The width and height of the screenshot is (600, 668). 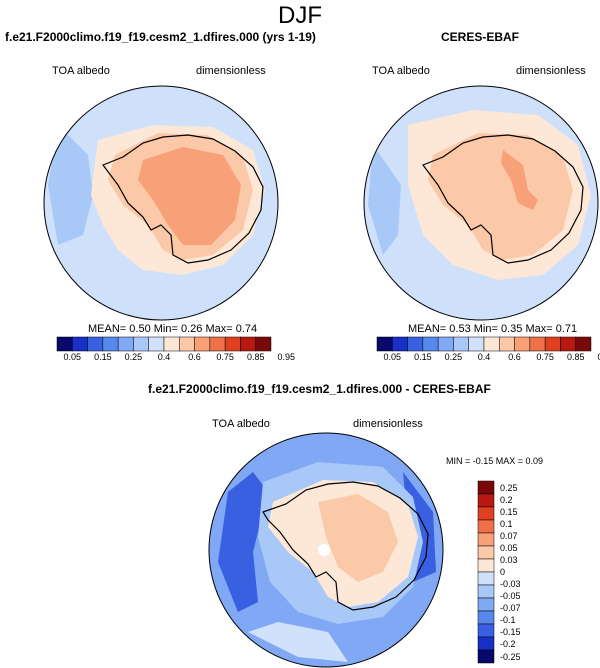 What do you see at coordinates (300, 15) in the screenshot?
I see `page-title: DJF` at bounding box center [300, 15].